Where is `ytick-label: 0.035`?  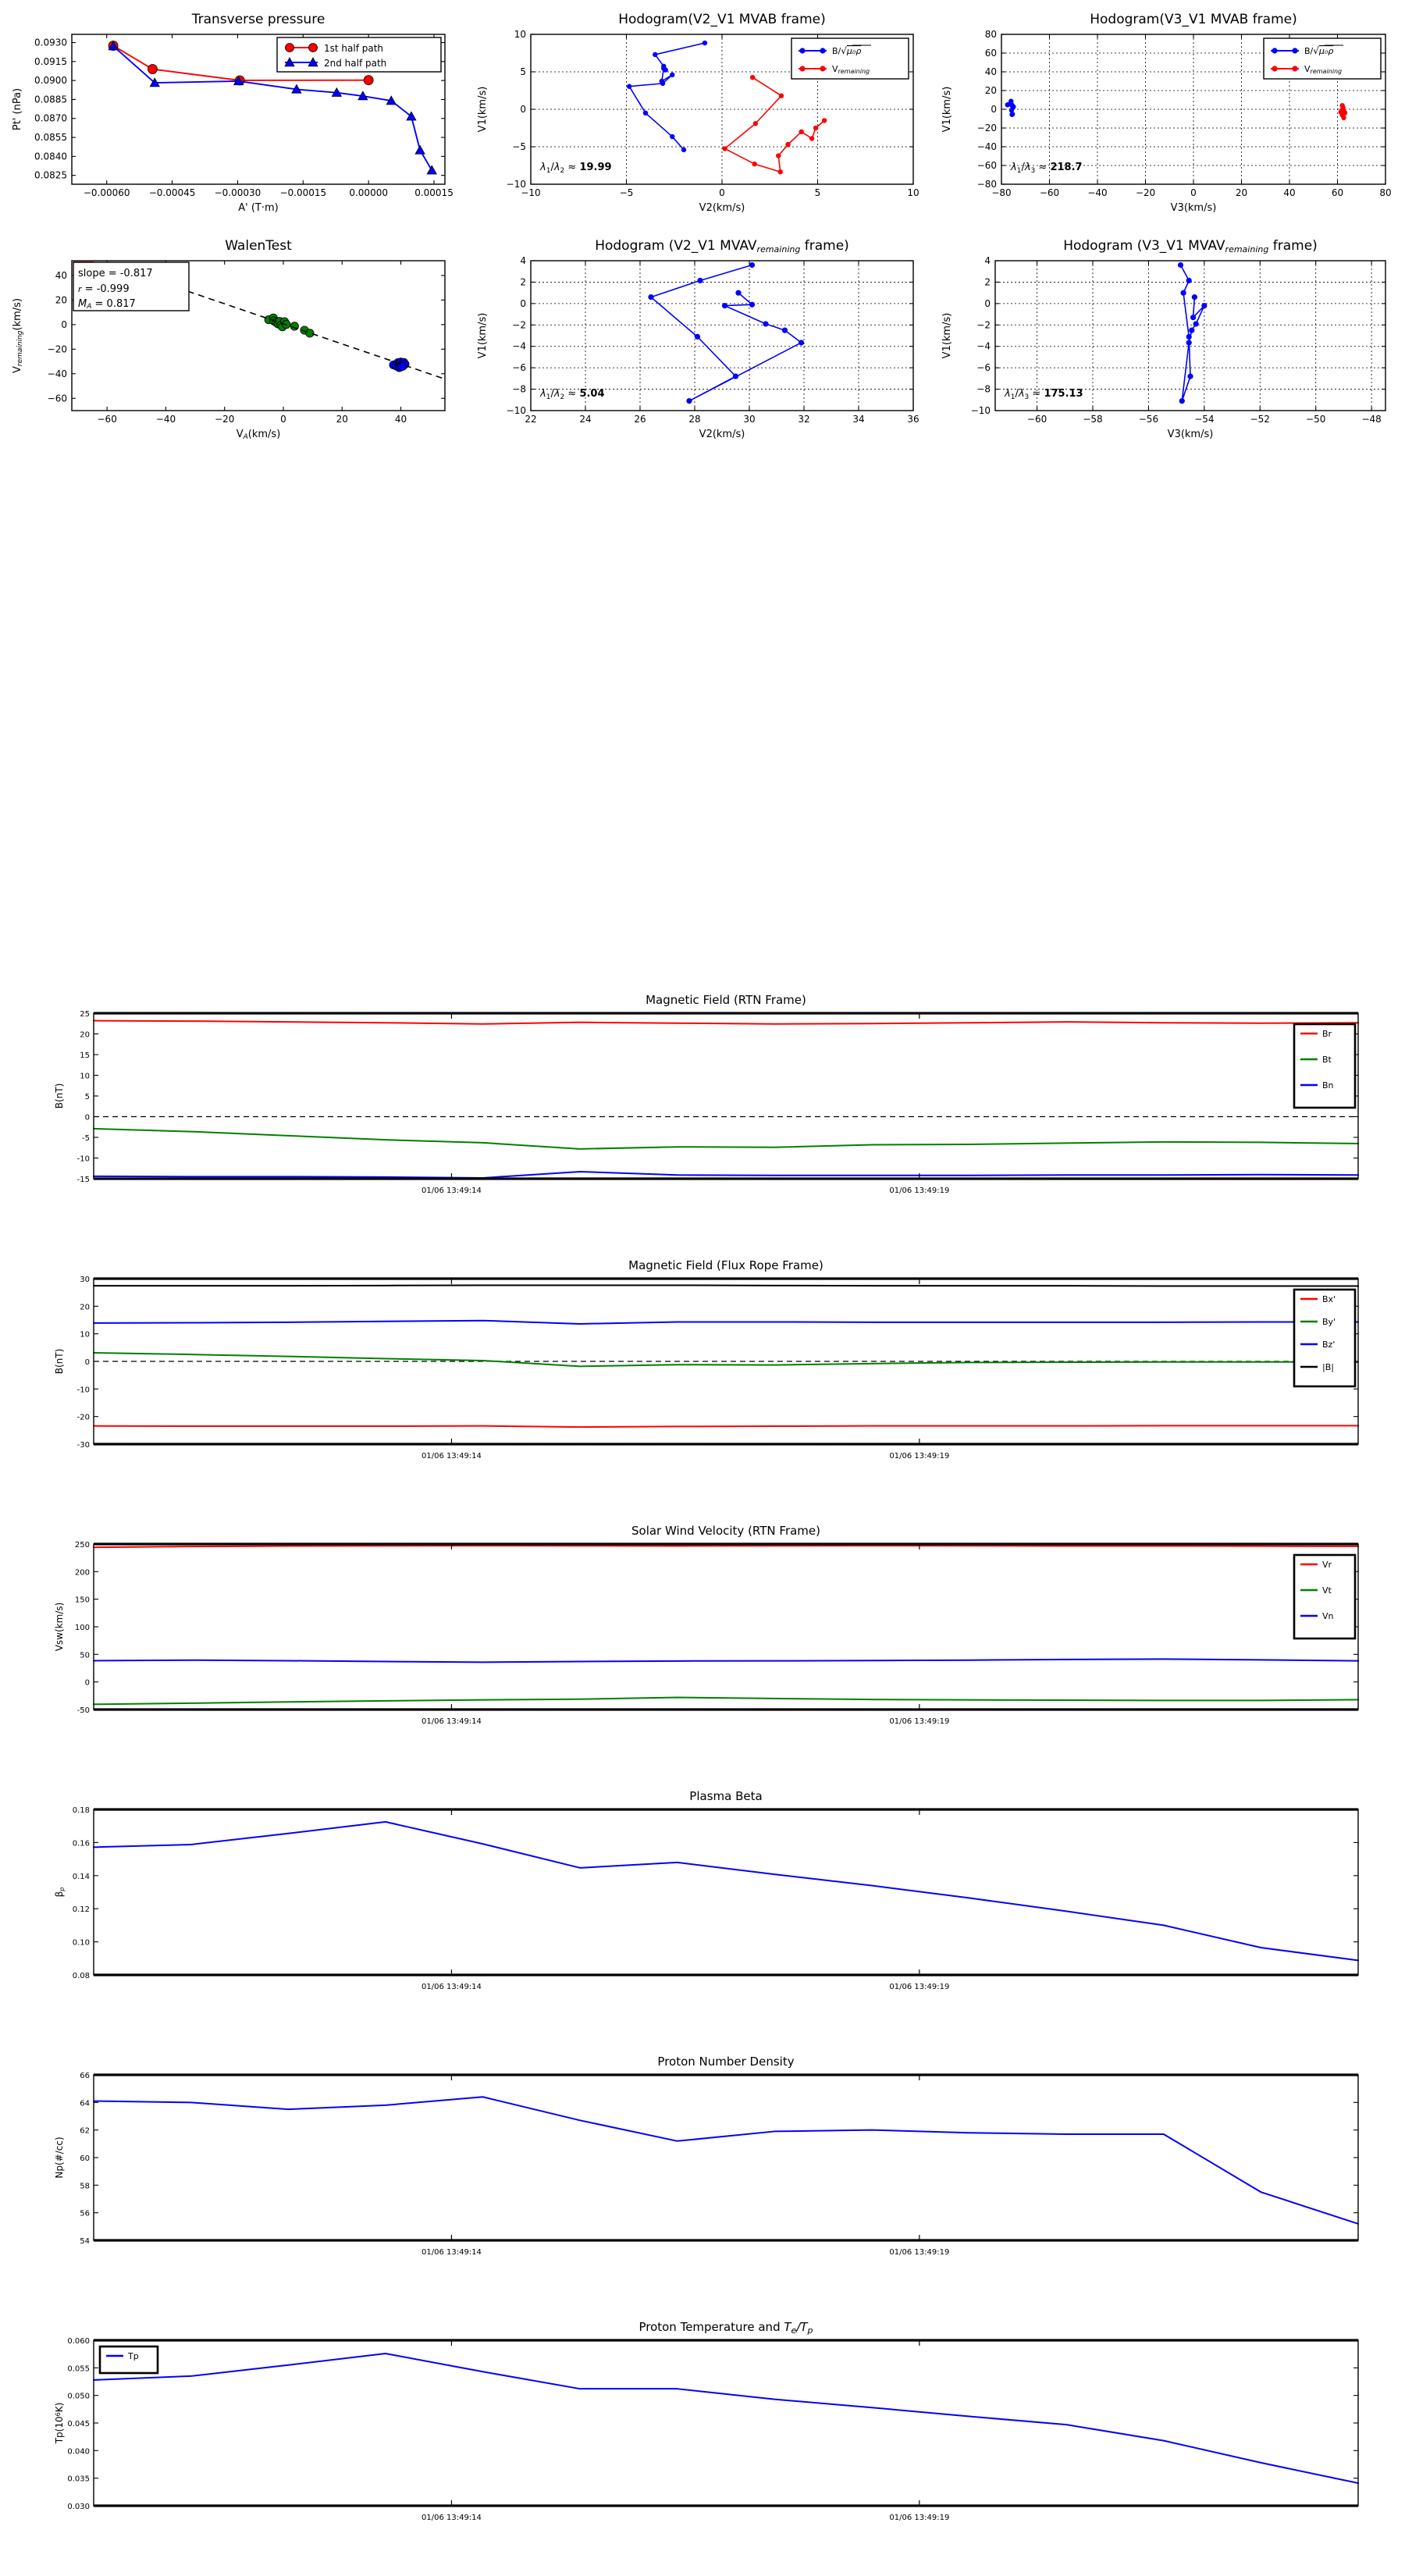
ytick-label: 0.035 is located at coordinates (78, 2479).